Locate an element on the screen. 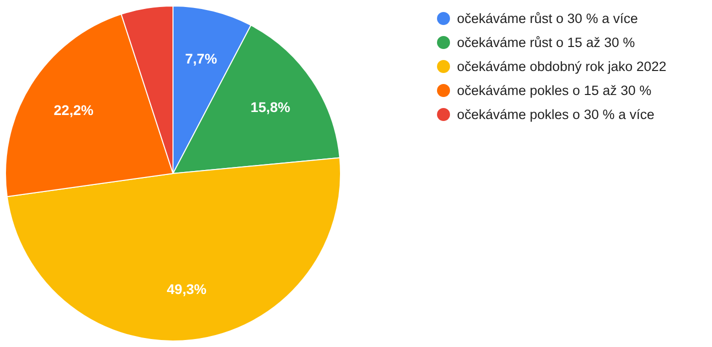 This screenshot has width=712, height=347. data-label: 7,7% is located at coordinates (201, 58).